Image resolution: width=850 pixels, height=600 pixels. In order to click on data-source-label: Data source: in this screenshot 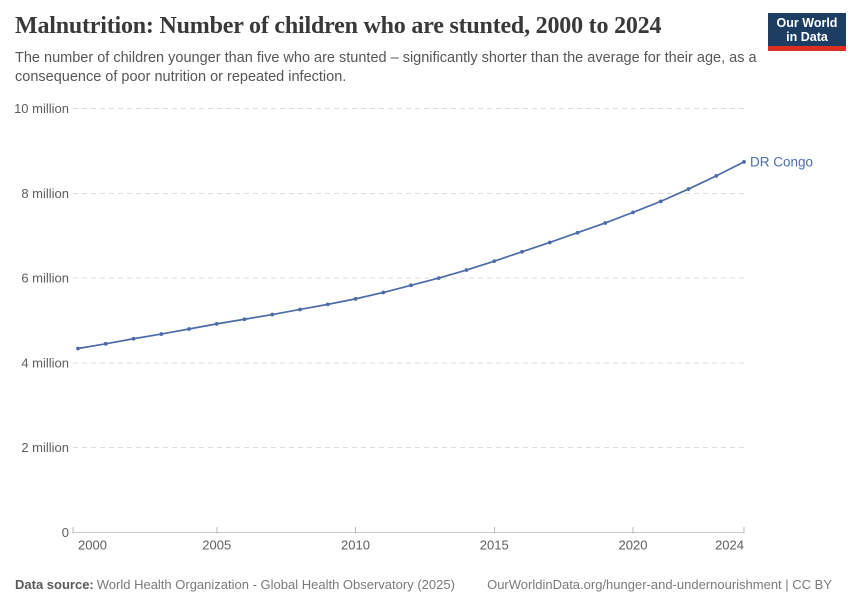, I will do `click(54, 584)`.